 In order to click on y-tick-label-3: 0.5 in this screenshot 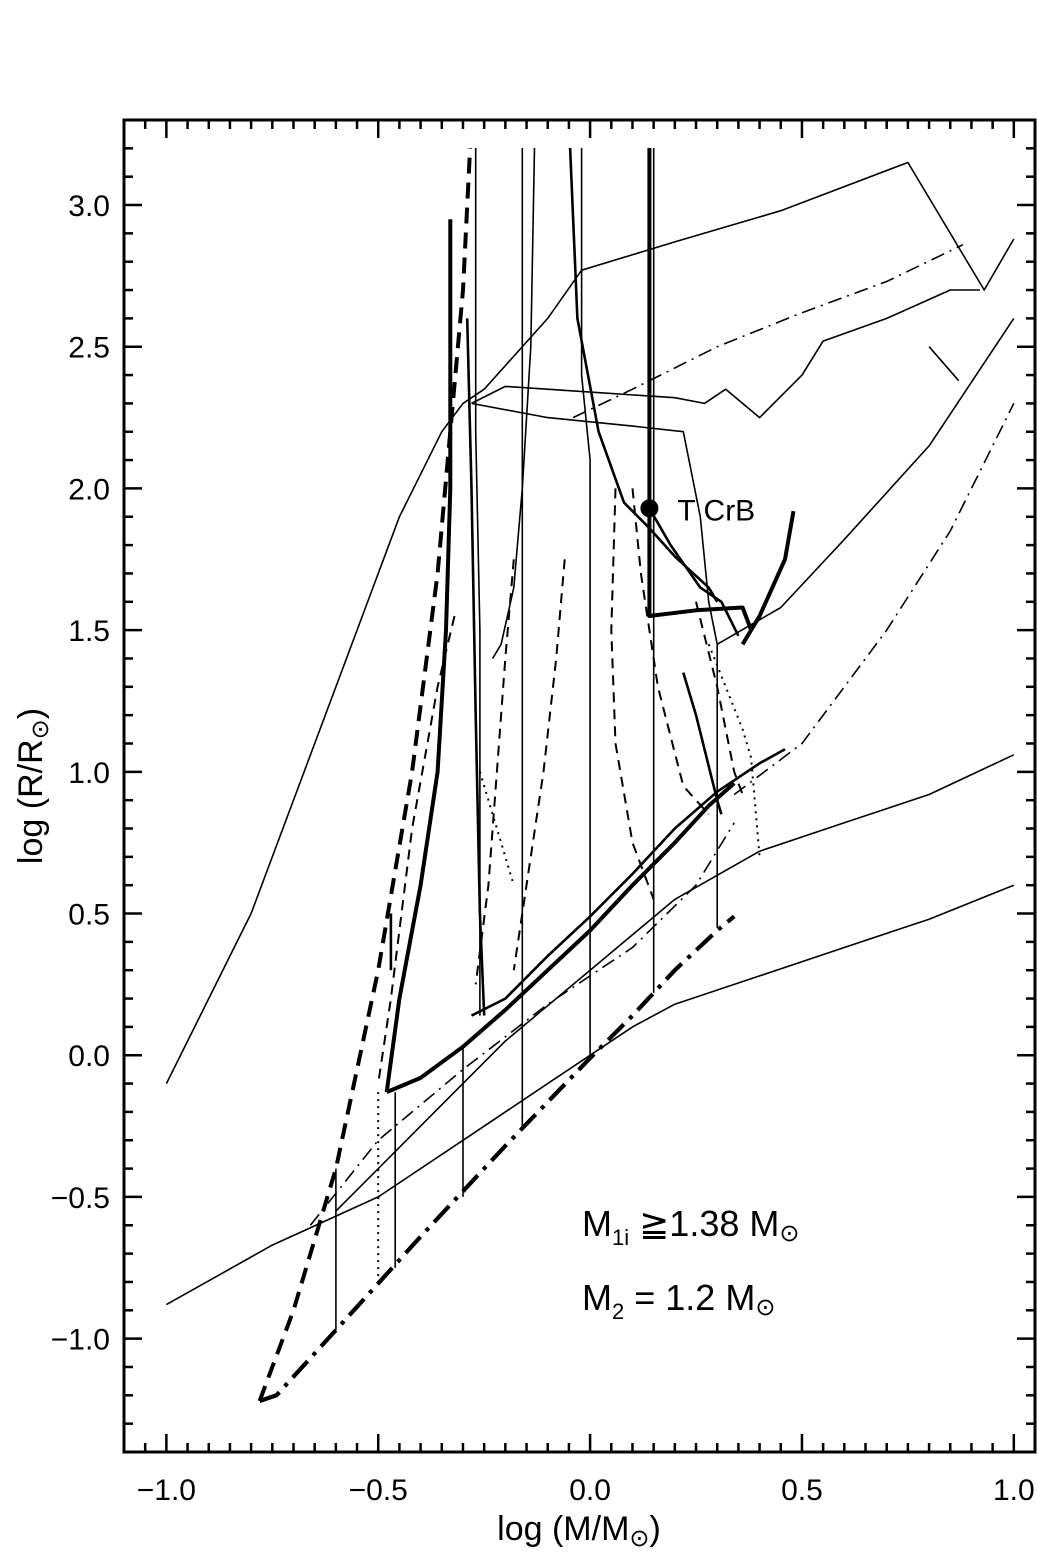, I will do `click(89, 915)`.